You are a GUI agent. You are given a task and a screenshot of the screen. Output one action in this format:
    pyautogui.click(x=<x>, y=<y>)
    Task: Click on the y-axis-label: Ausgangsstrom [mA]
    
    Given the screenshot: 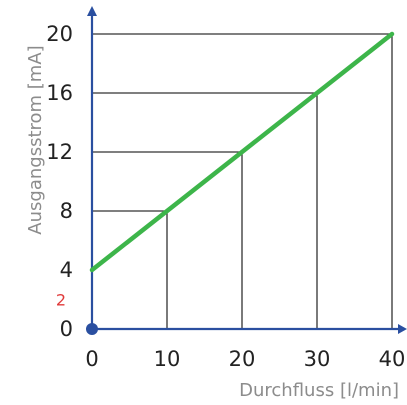 What is the action you would take?
    pyautogui.click(x=35, y=139)
    